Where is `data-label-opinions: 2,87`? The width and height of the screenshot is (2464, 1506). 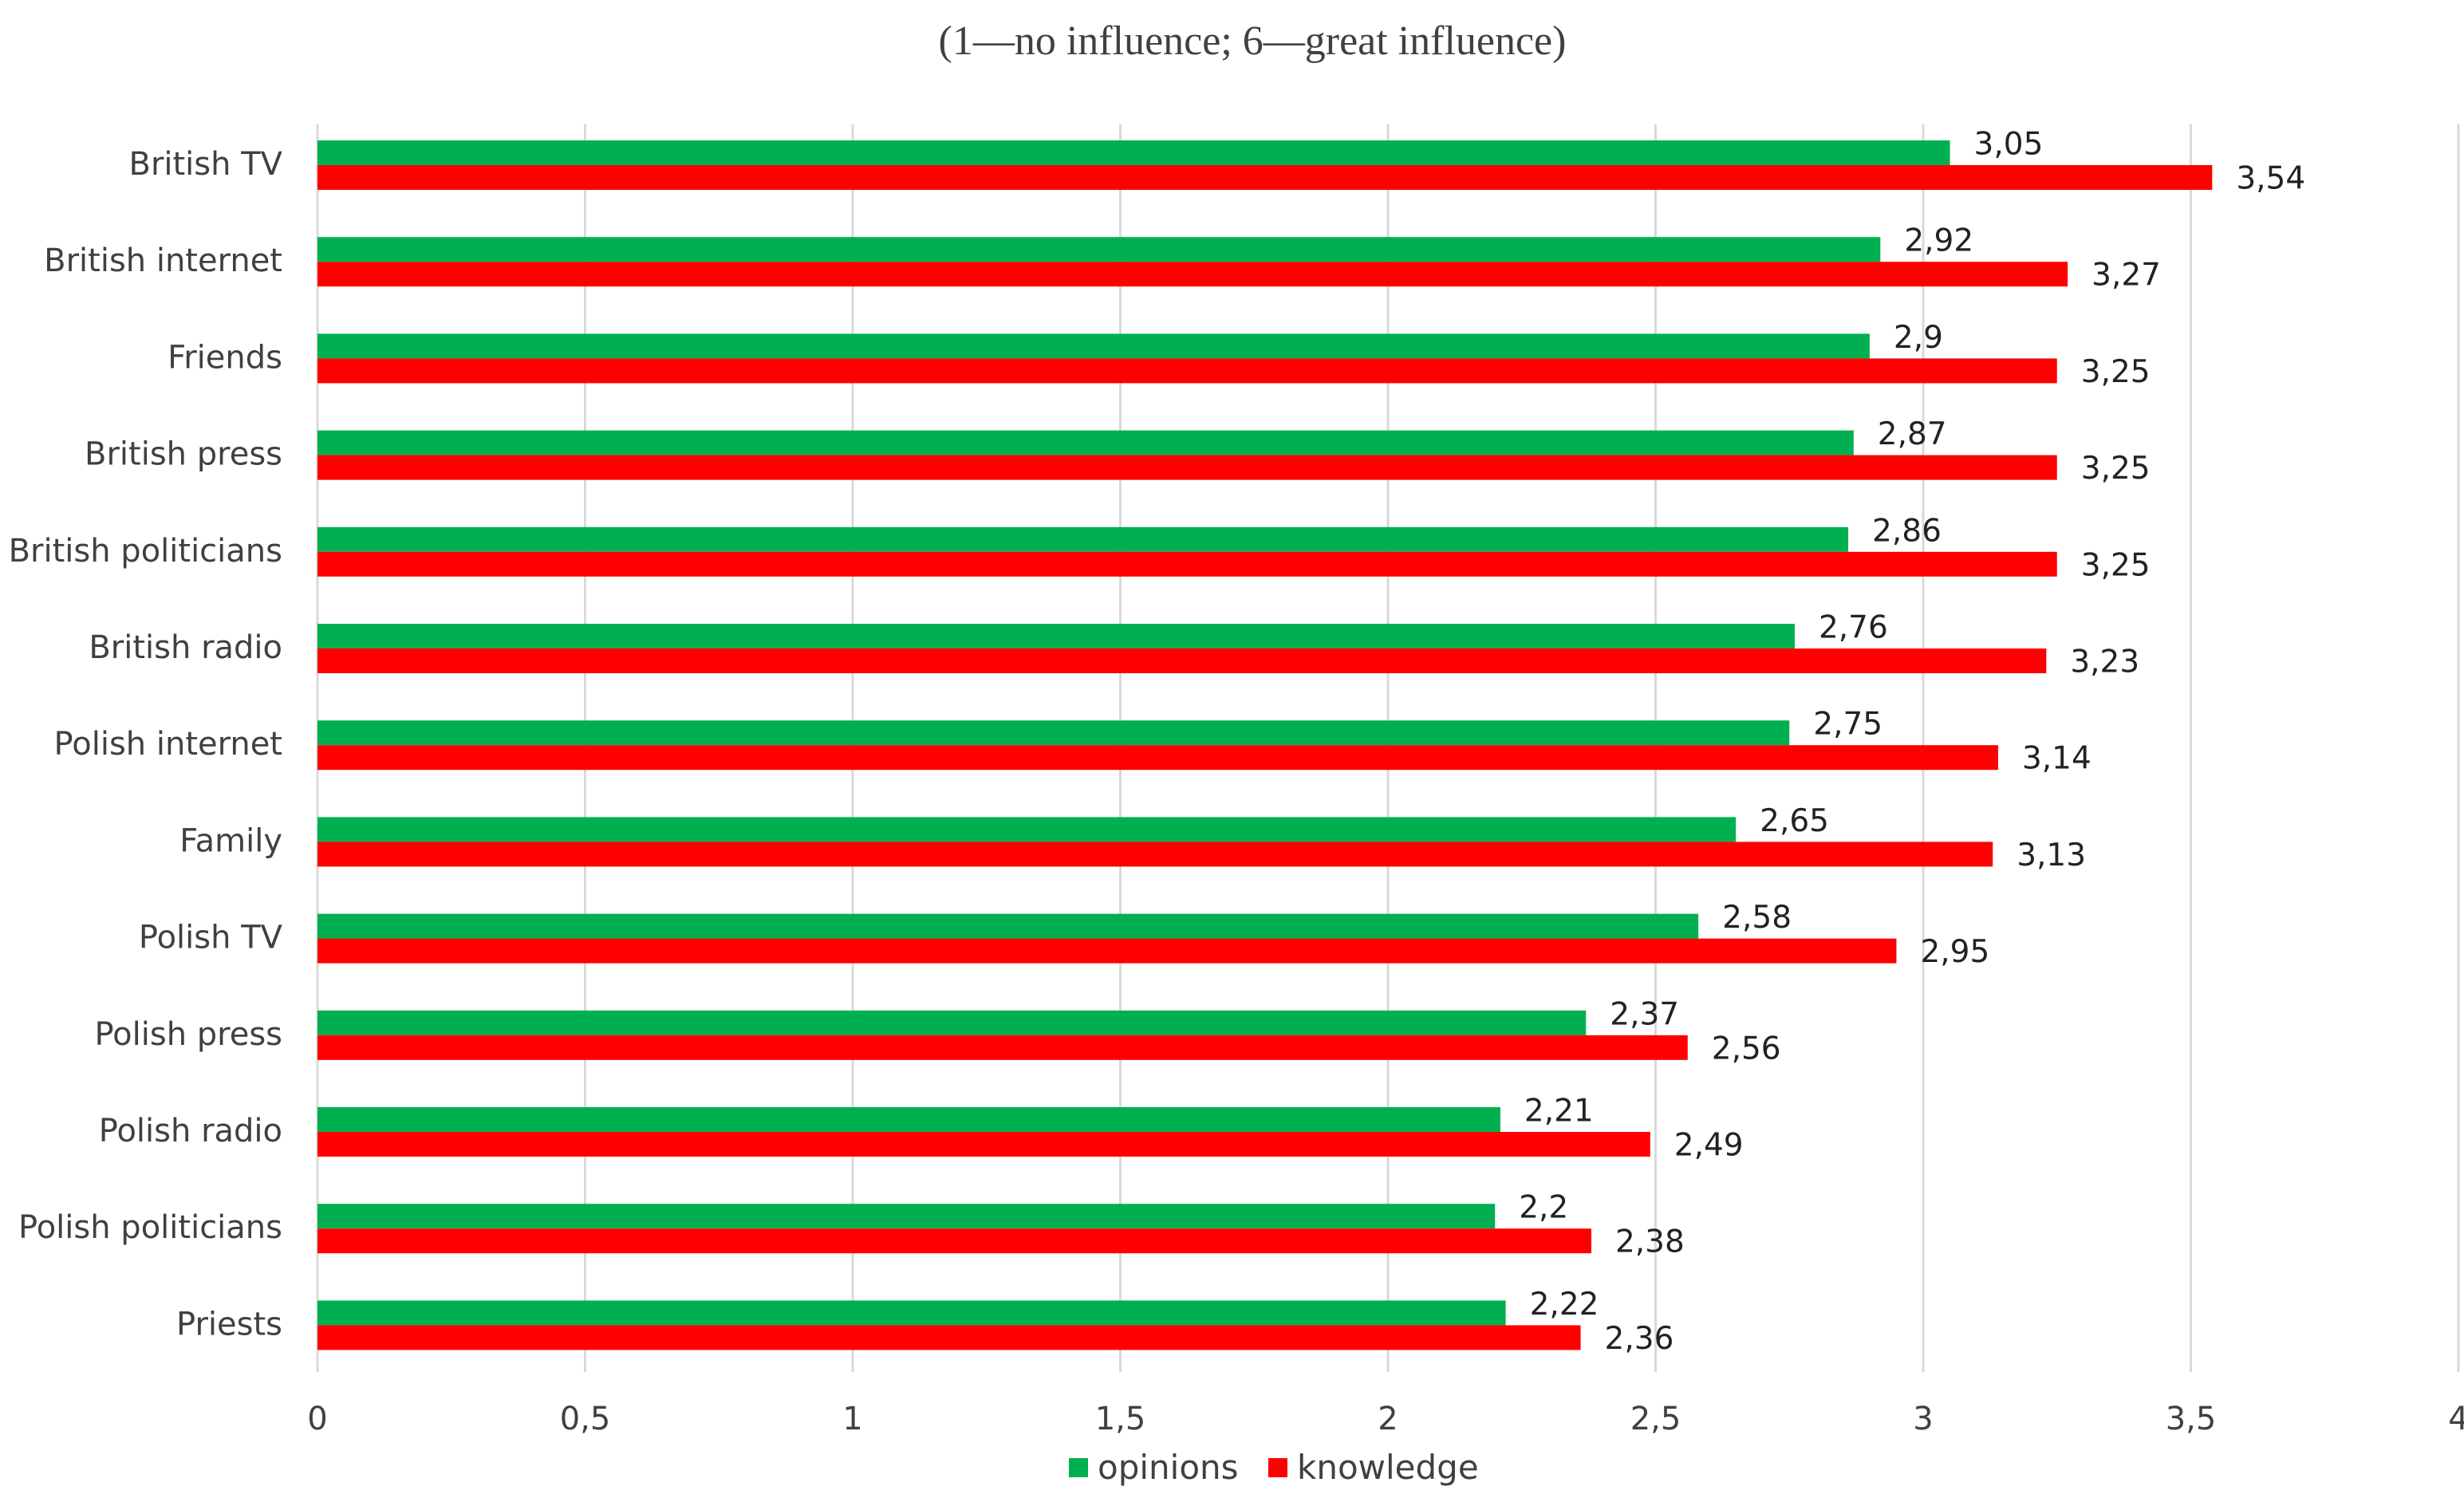
data-label-opinions: 2,87 is located at coordinates (1912, 434).